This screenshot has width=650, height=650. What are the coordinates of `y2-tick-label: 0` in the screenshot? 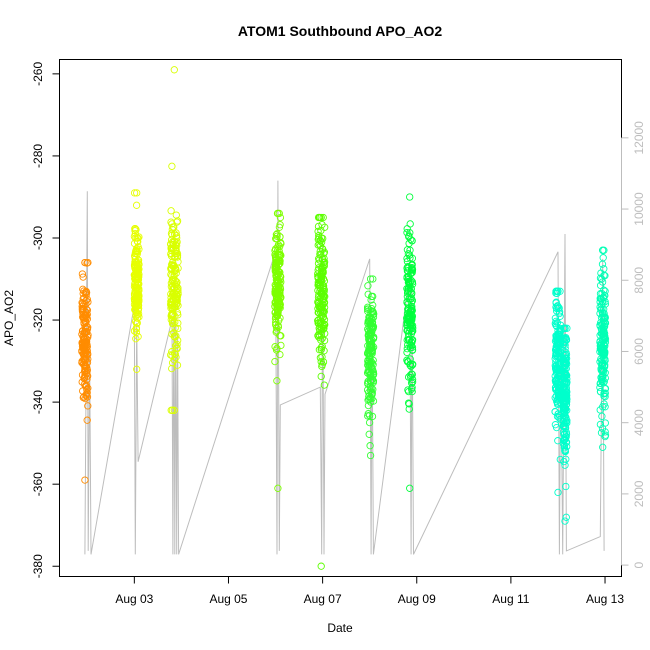 It's located at (639, 564).